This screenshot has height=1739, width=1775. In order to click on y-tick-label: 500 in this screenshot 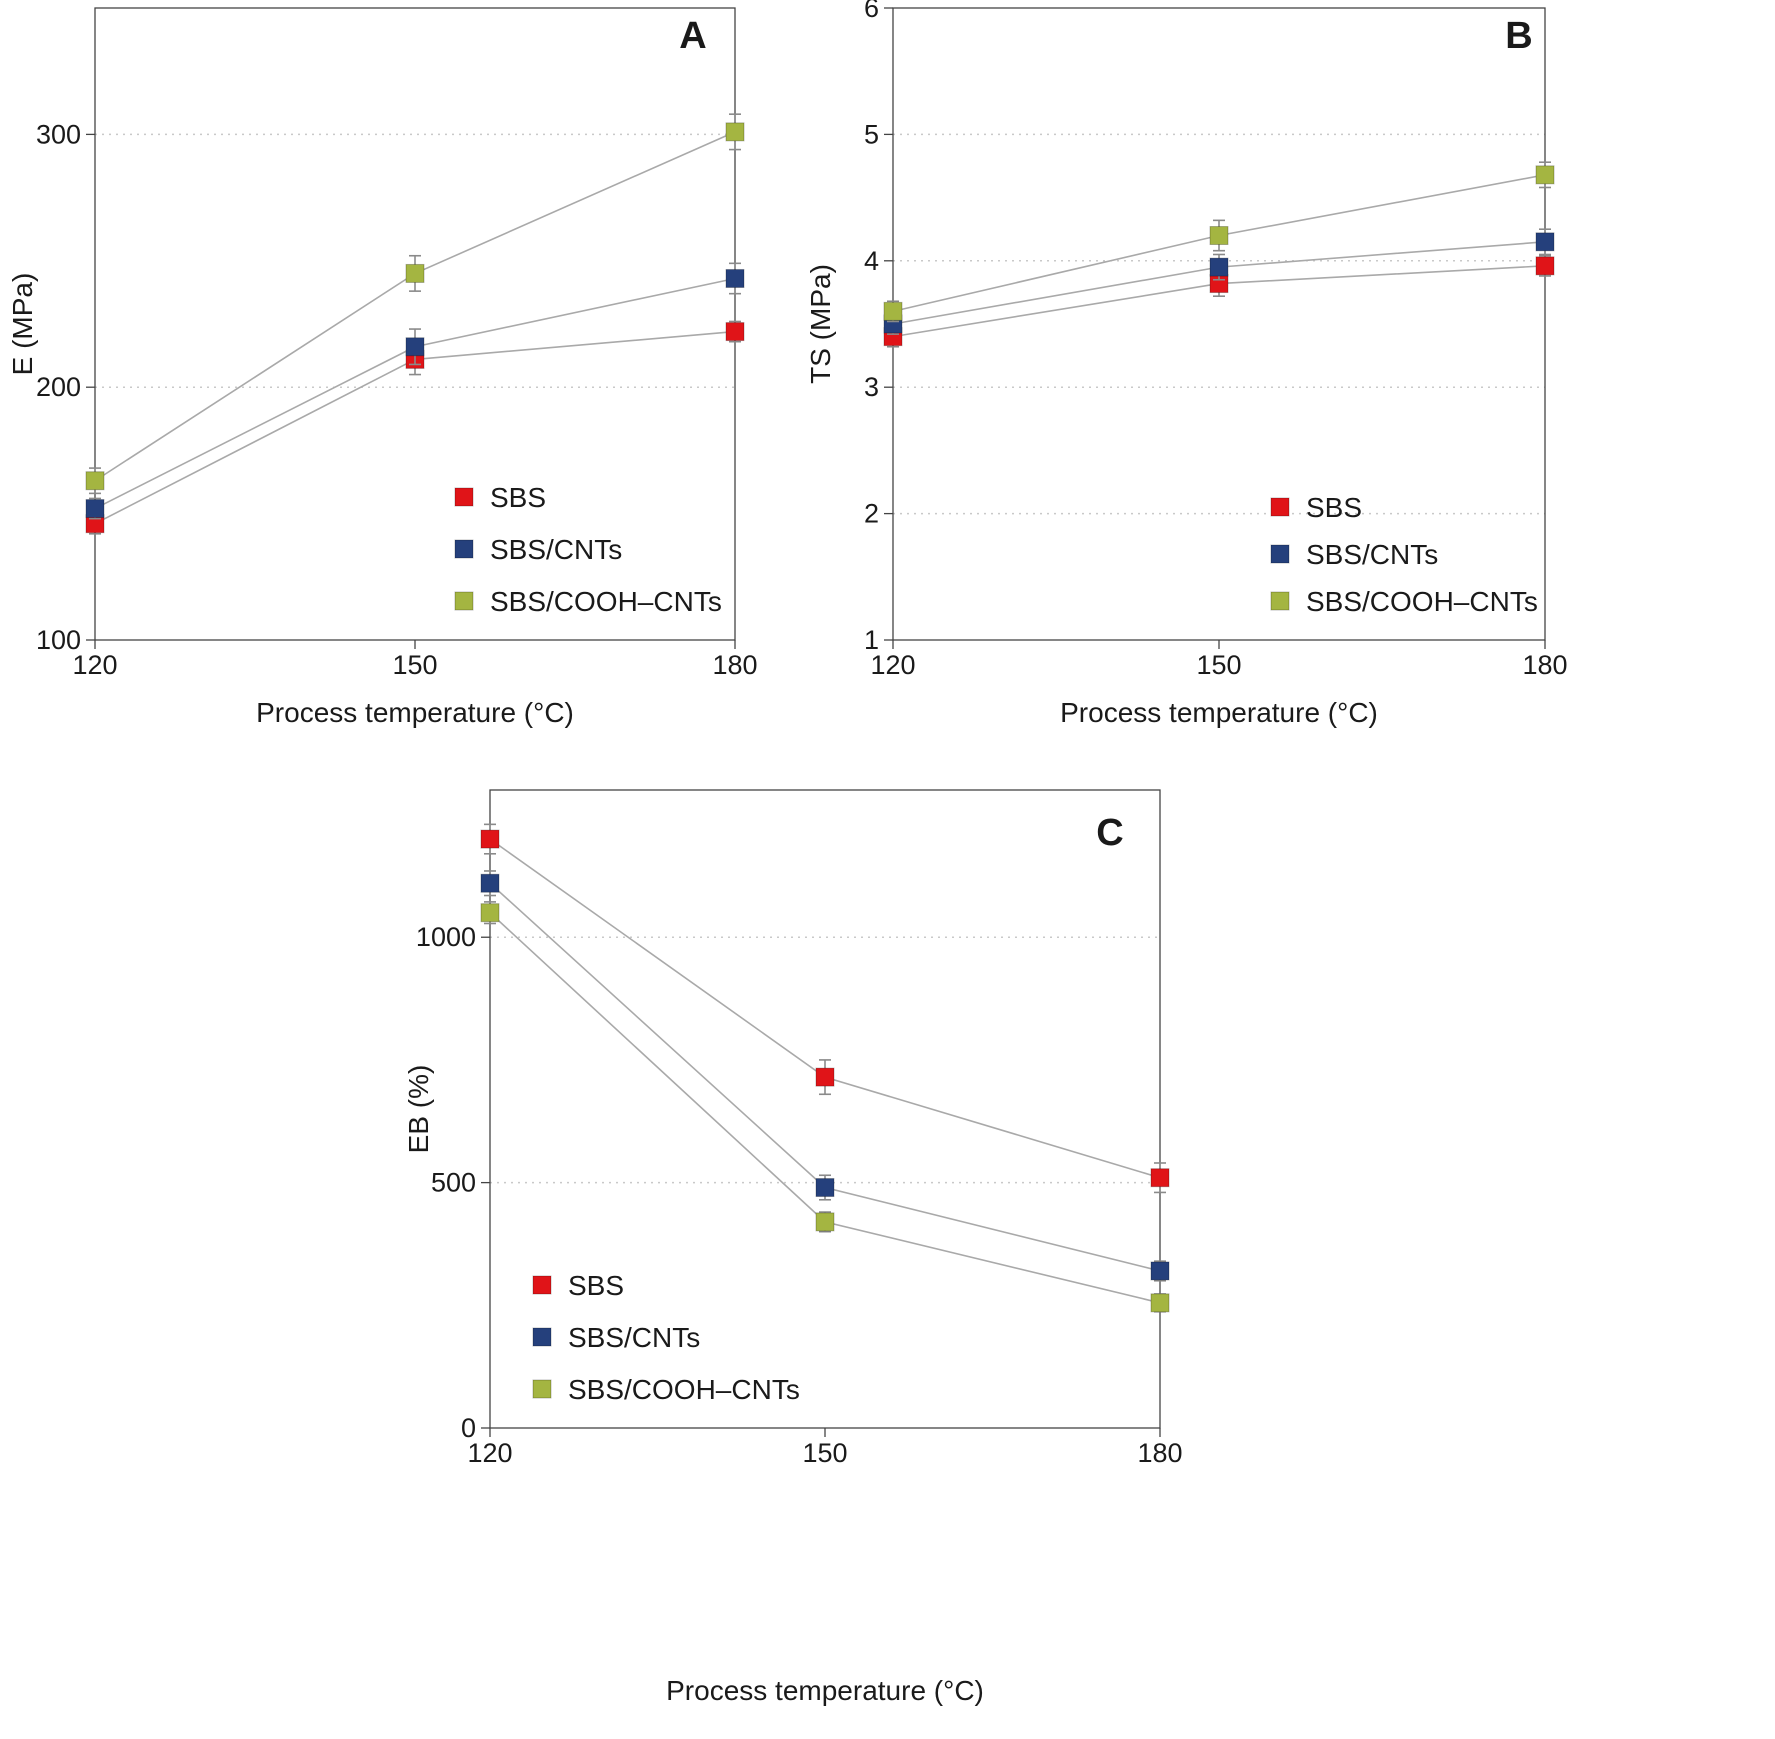, I will do `click(453, 1183)`.